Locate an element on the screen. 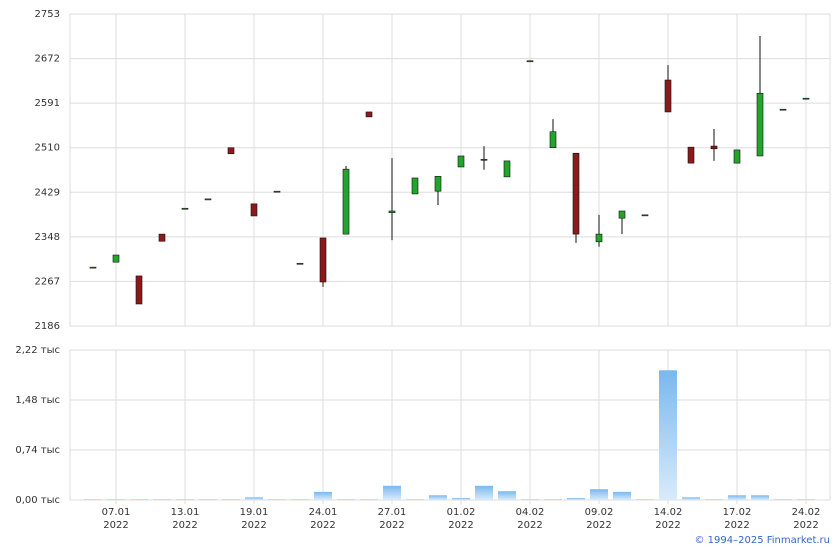 The height and width of the screenshot is (550, 840). x-tick-label: 09.02 2022 is located at coordinates (599, 519).